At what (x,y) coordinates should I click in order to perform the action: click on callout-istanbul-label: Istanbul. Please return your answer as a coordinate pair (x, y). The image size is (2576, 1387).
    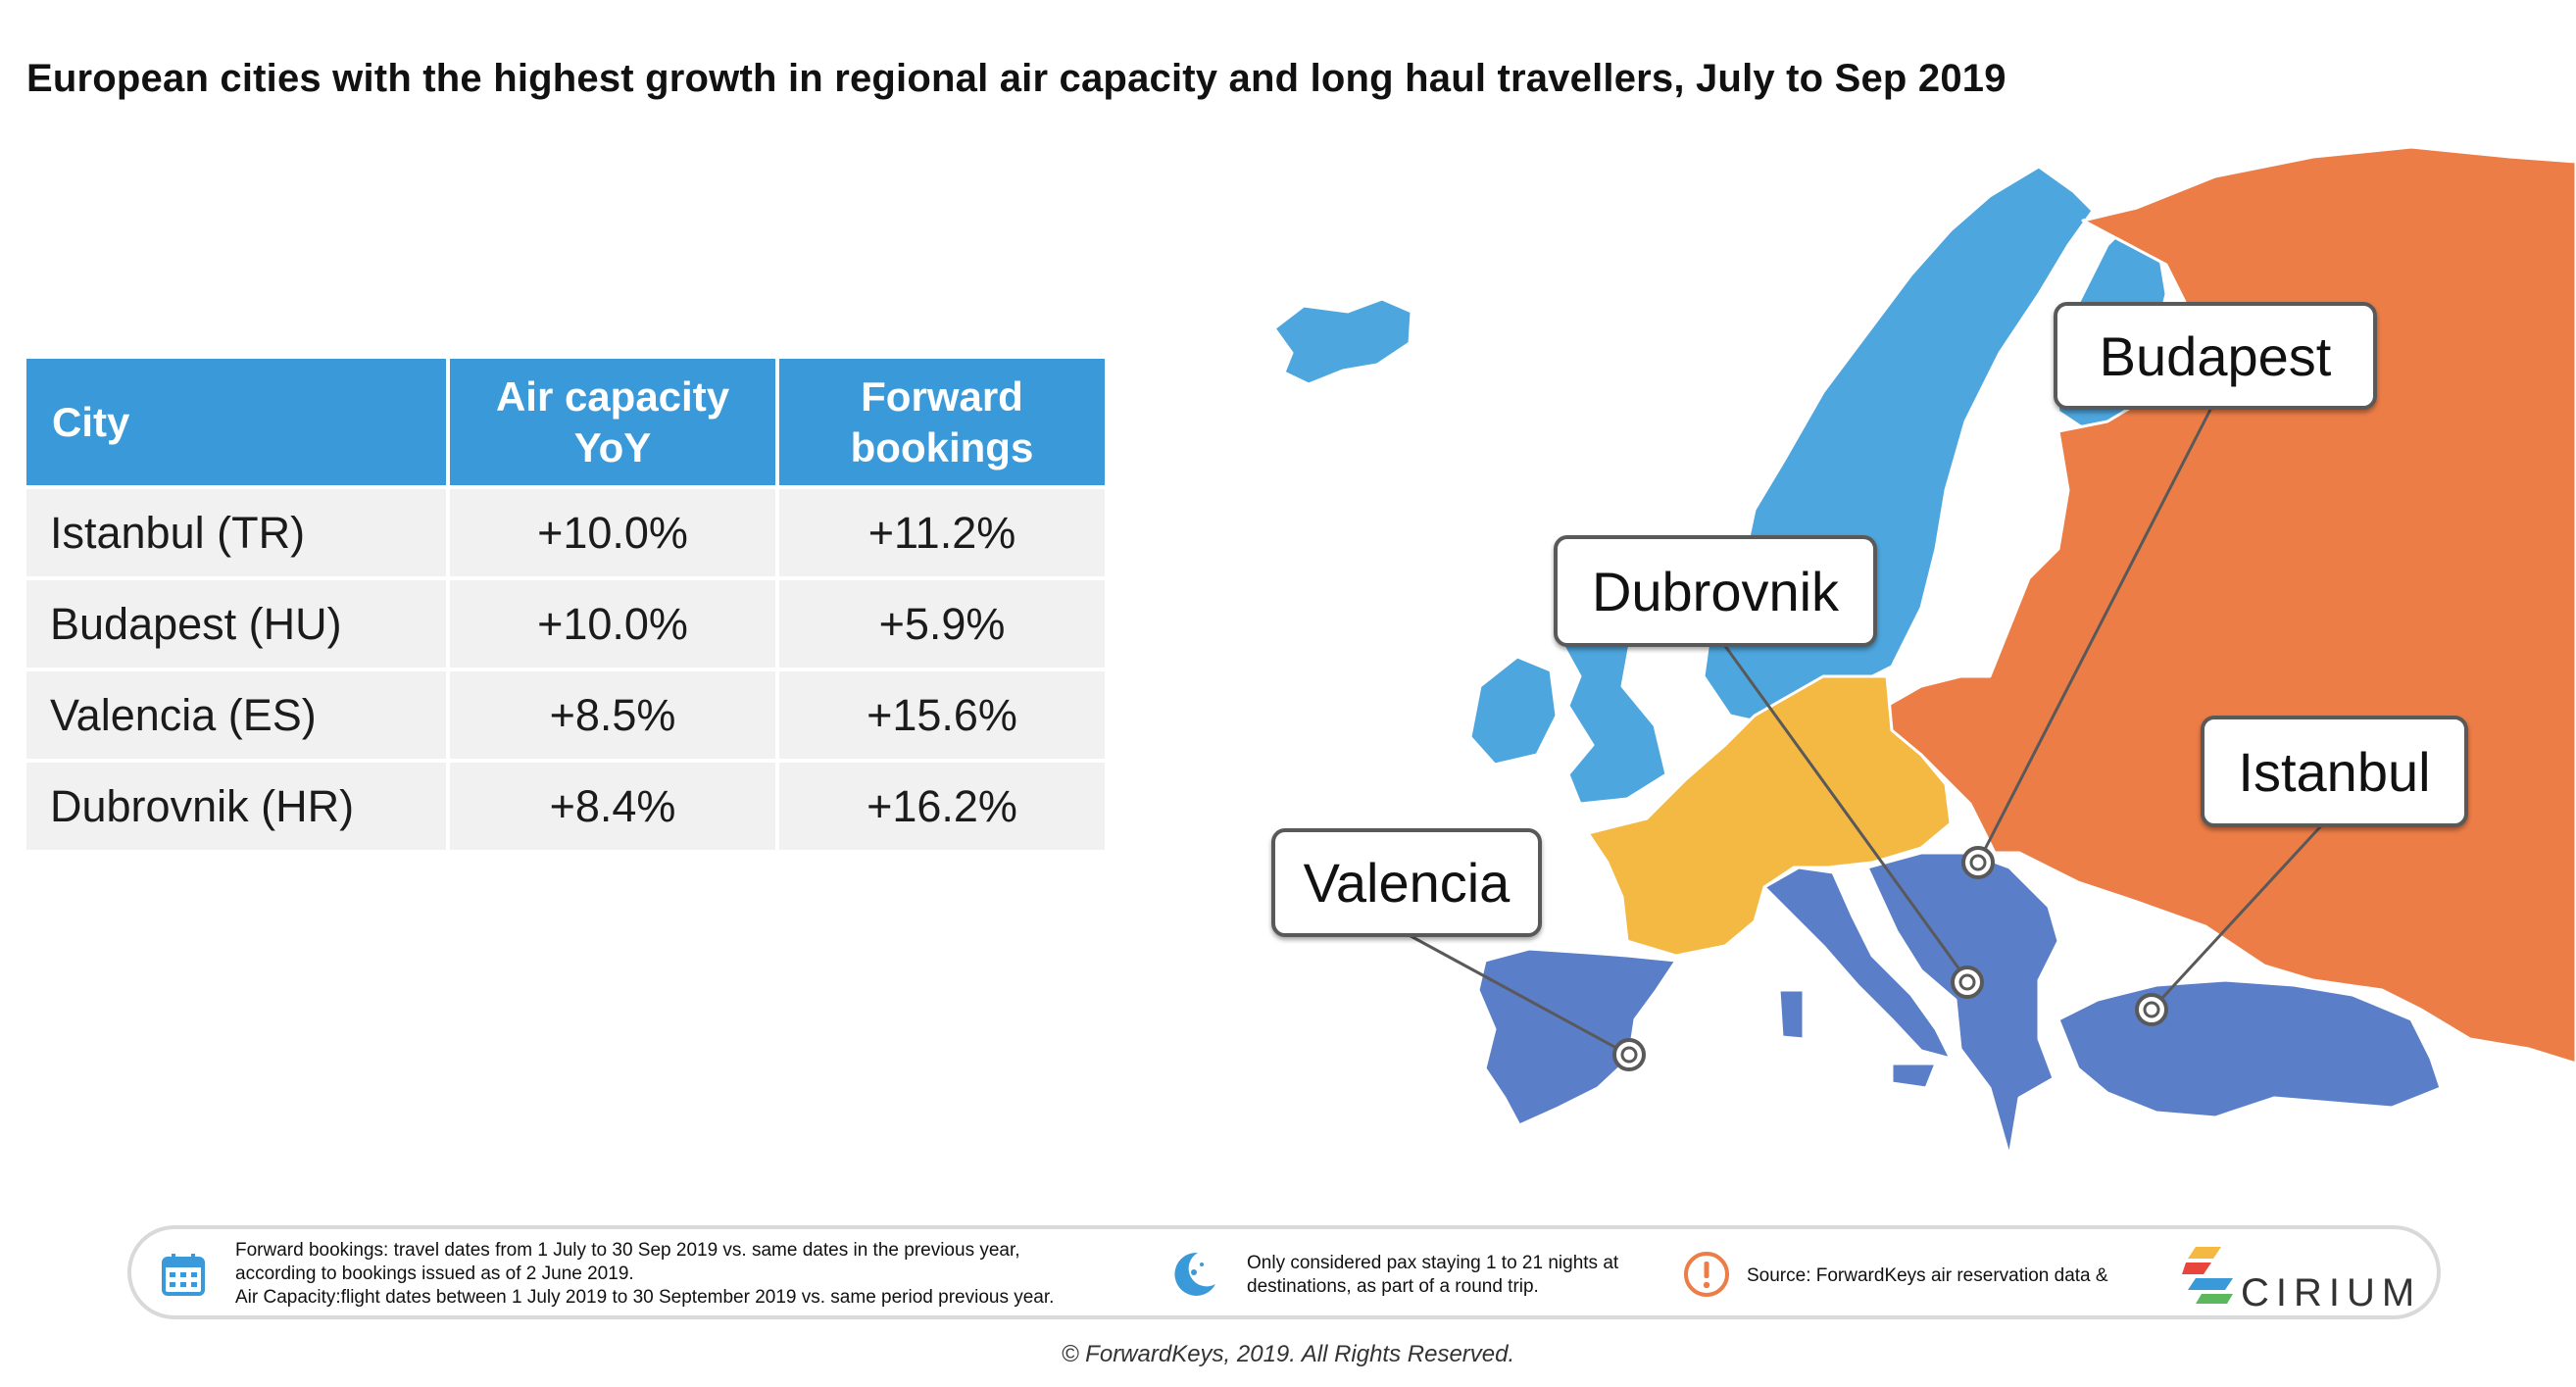
    Looking at the image, I should click on (2334, 771).